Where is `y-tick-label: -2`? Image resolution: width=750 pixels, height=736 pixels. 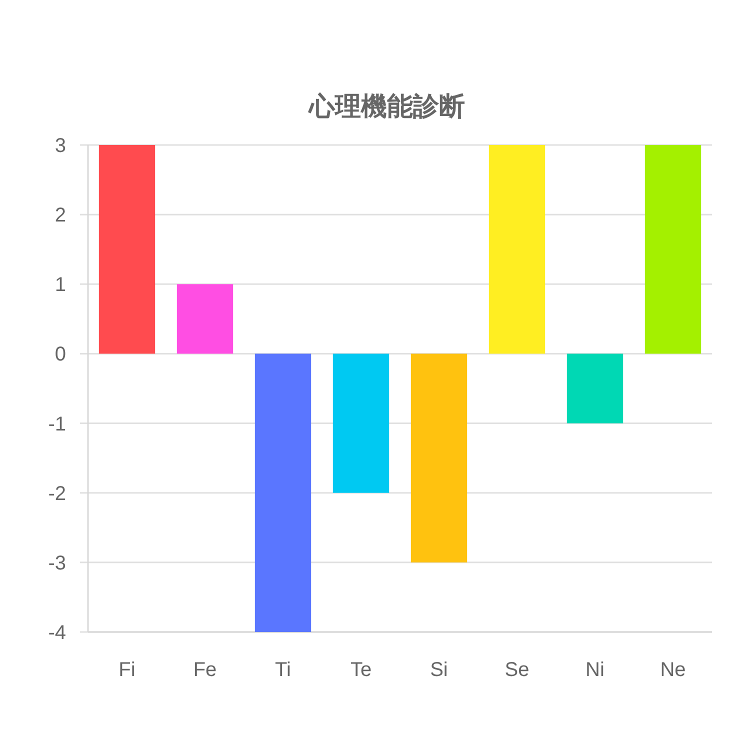
y-tick-label: -2 is located at coordinates (57, 493).